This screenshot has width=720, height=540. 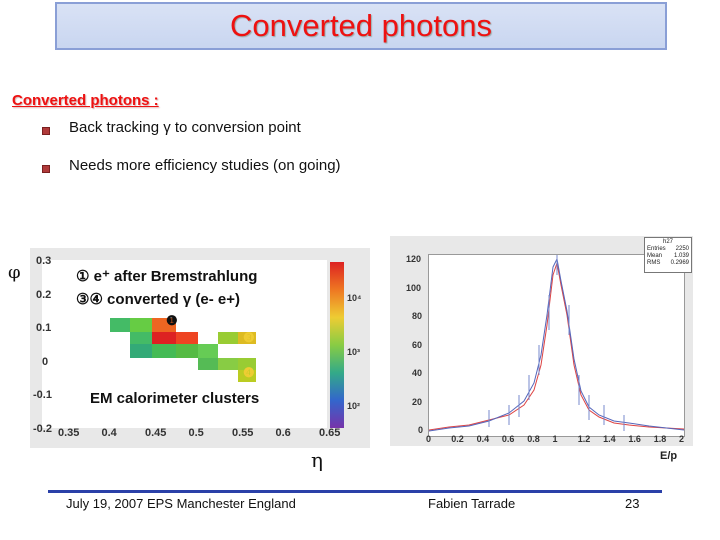 What do you see at coordinates (414, 259) in the screenshot?
I see `y-tick-label: 120` at bounding box center [414, 259].